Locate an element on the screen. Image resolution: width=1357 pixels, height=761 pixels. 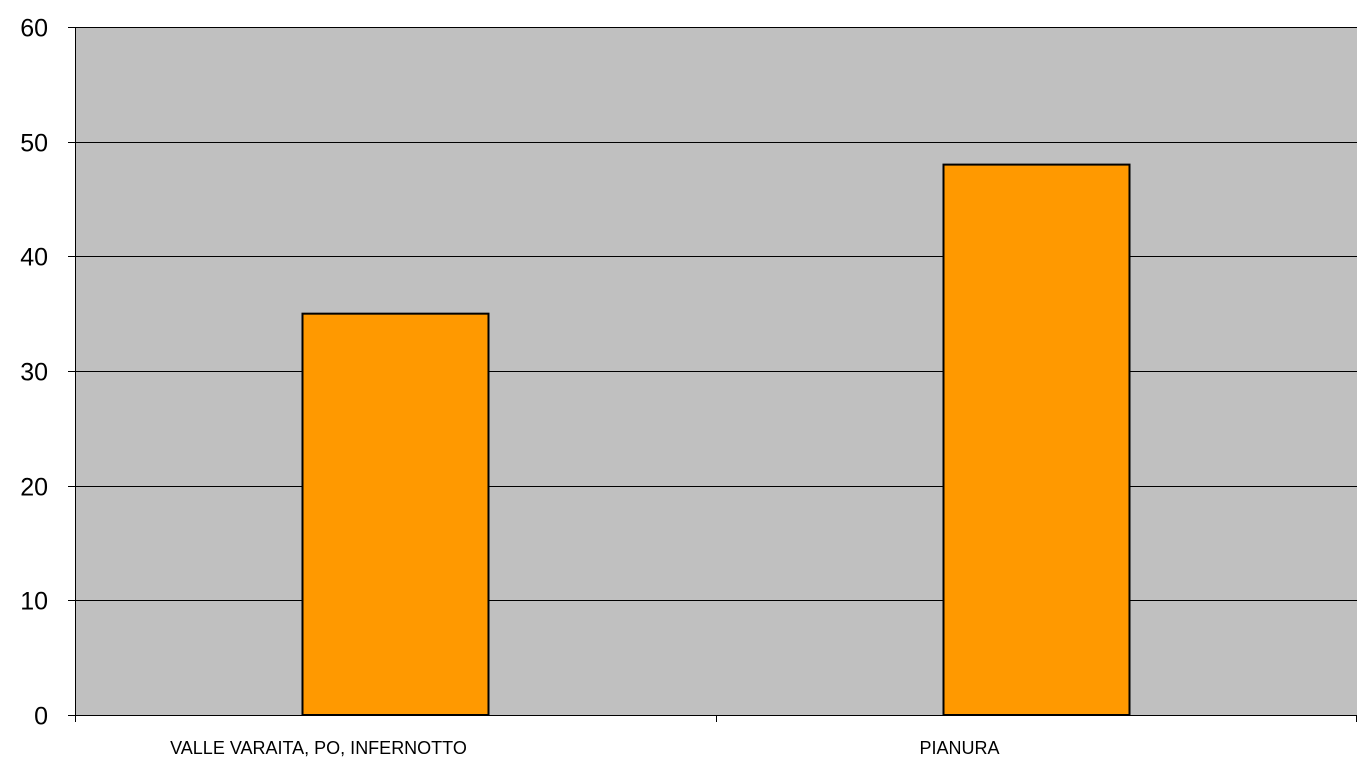
x-tick-label: VALLE VARAITA, PO, INFERNOTTO is located at coordinates (318, 748).